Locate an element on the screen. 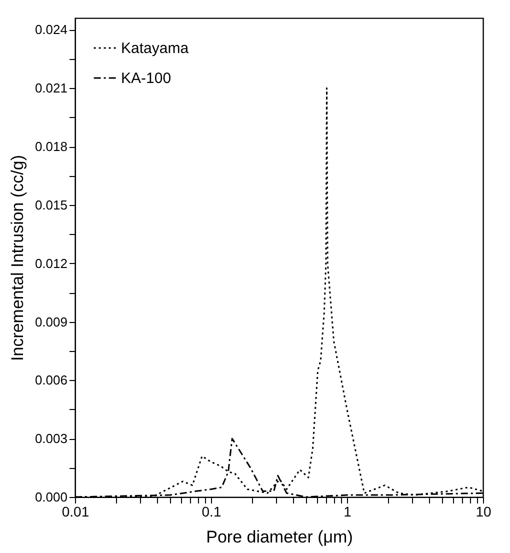 The image size is (510, 553). y-tick-label: 0.021 is located at coordinates (51, 88).